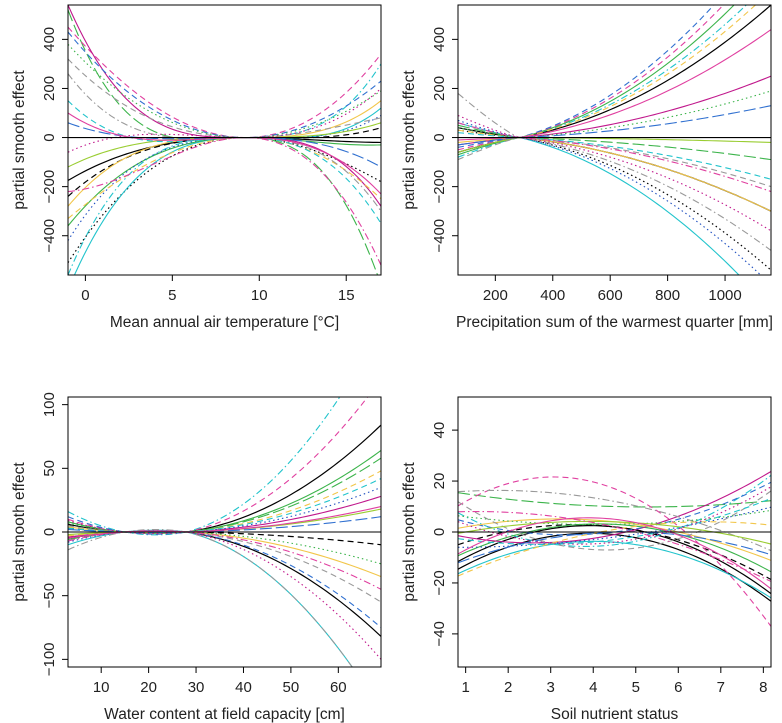 The height and width of the screenshot is (723, 782). I want to click on y-tick-label: −20, so click(439, 582).